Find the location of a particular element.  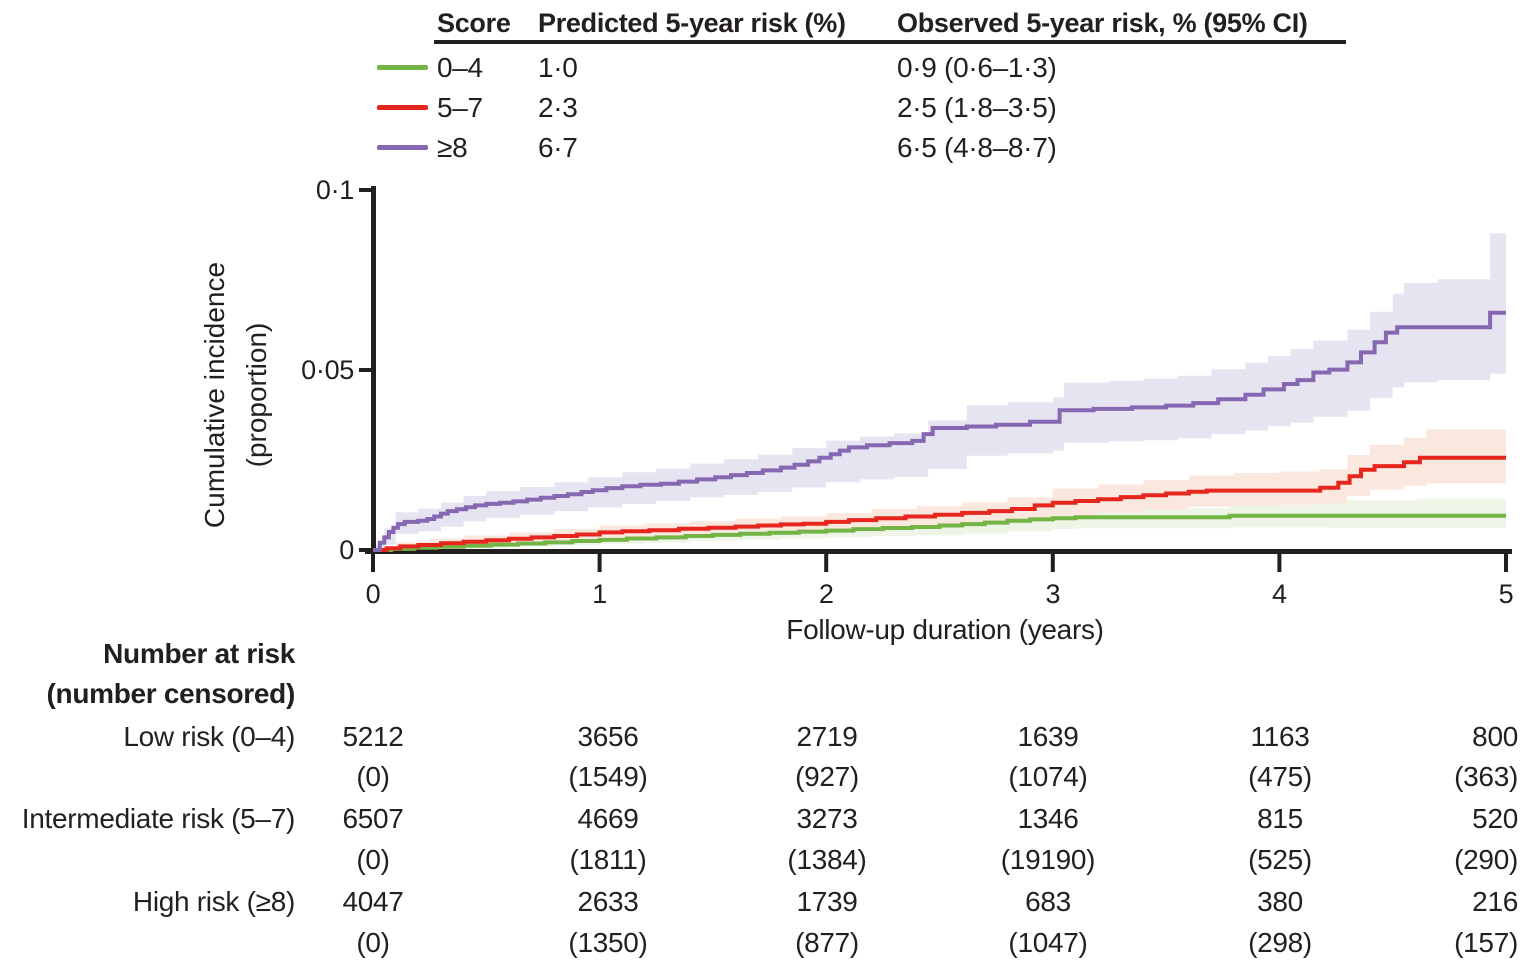

legend-predicted-value: 2·3 is located at coordinates (558, 107).